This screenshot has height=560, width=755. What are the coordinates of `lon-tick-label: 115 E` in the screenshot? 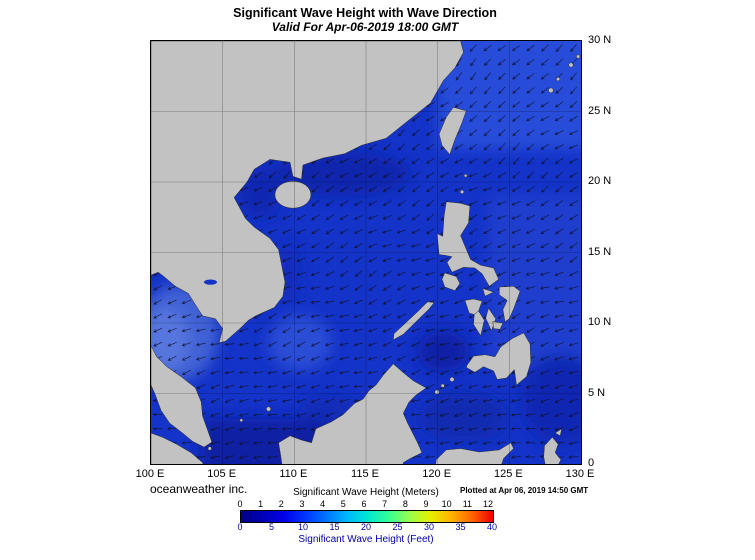 It's located at (365, 474).